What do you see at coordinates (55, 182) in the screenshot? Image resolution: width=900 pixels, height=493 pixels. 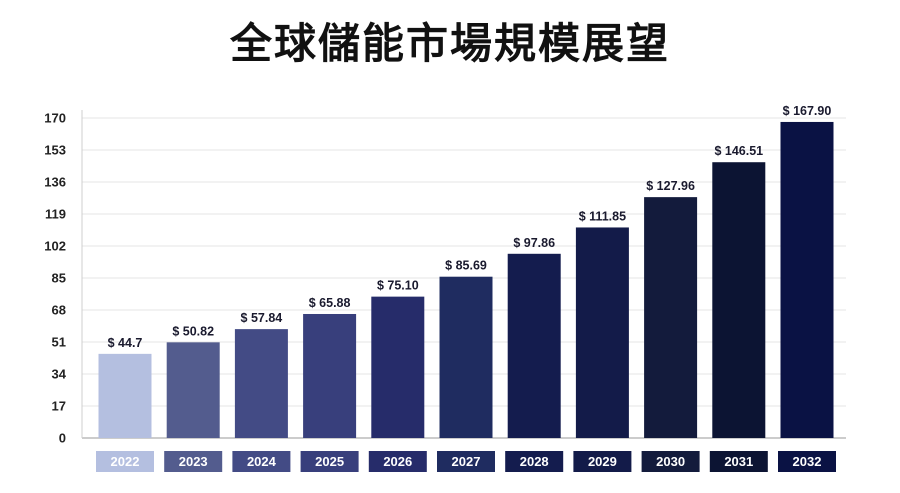 I see `y-tick-label: 136` at bounding box center [55, 182].